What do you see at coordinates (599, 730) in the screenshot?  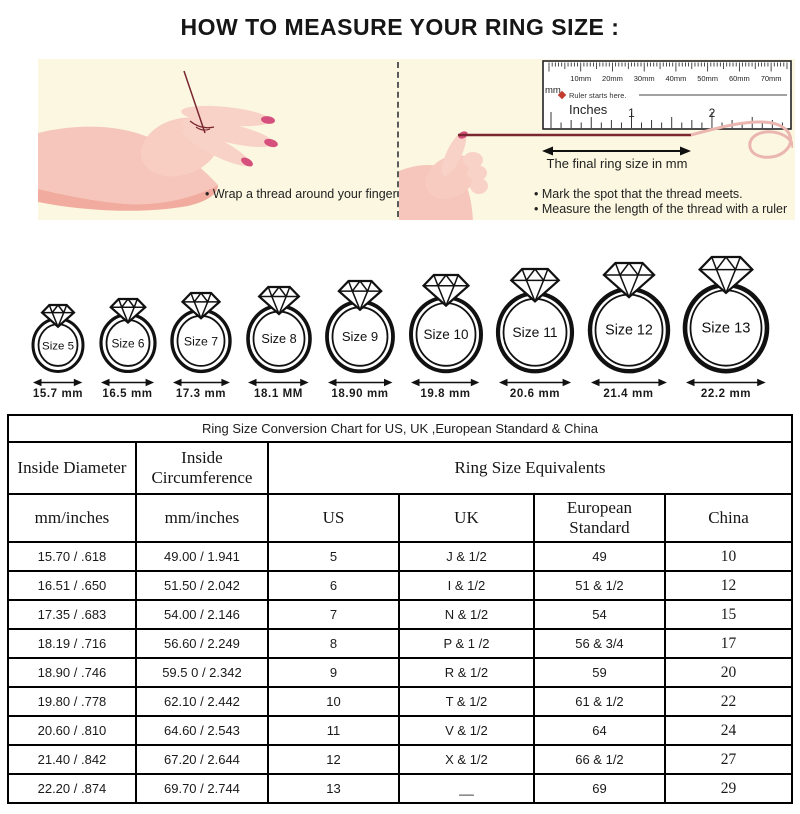 I see `table-cell: 64` at bounding box center [599, 730].